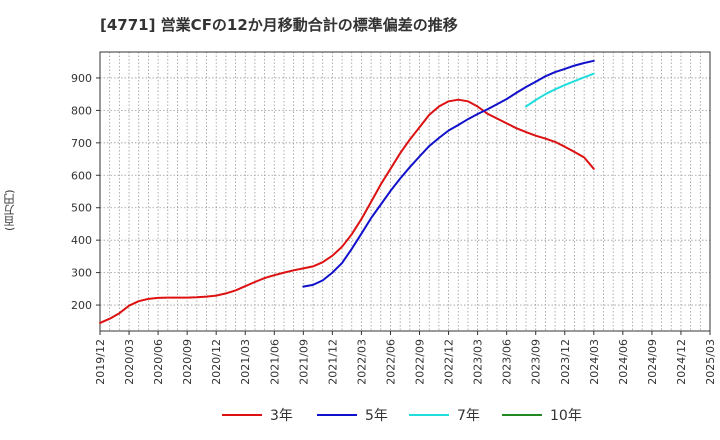 This screenshot has height=440, width=720. I want to click on x-tick-label: 2020/06, so click(158, 362).